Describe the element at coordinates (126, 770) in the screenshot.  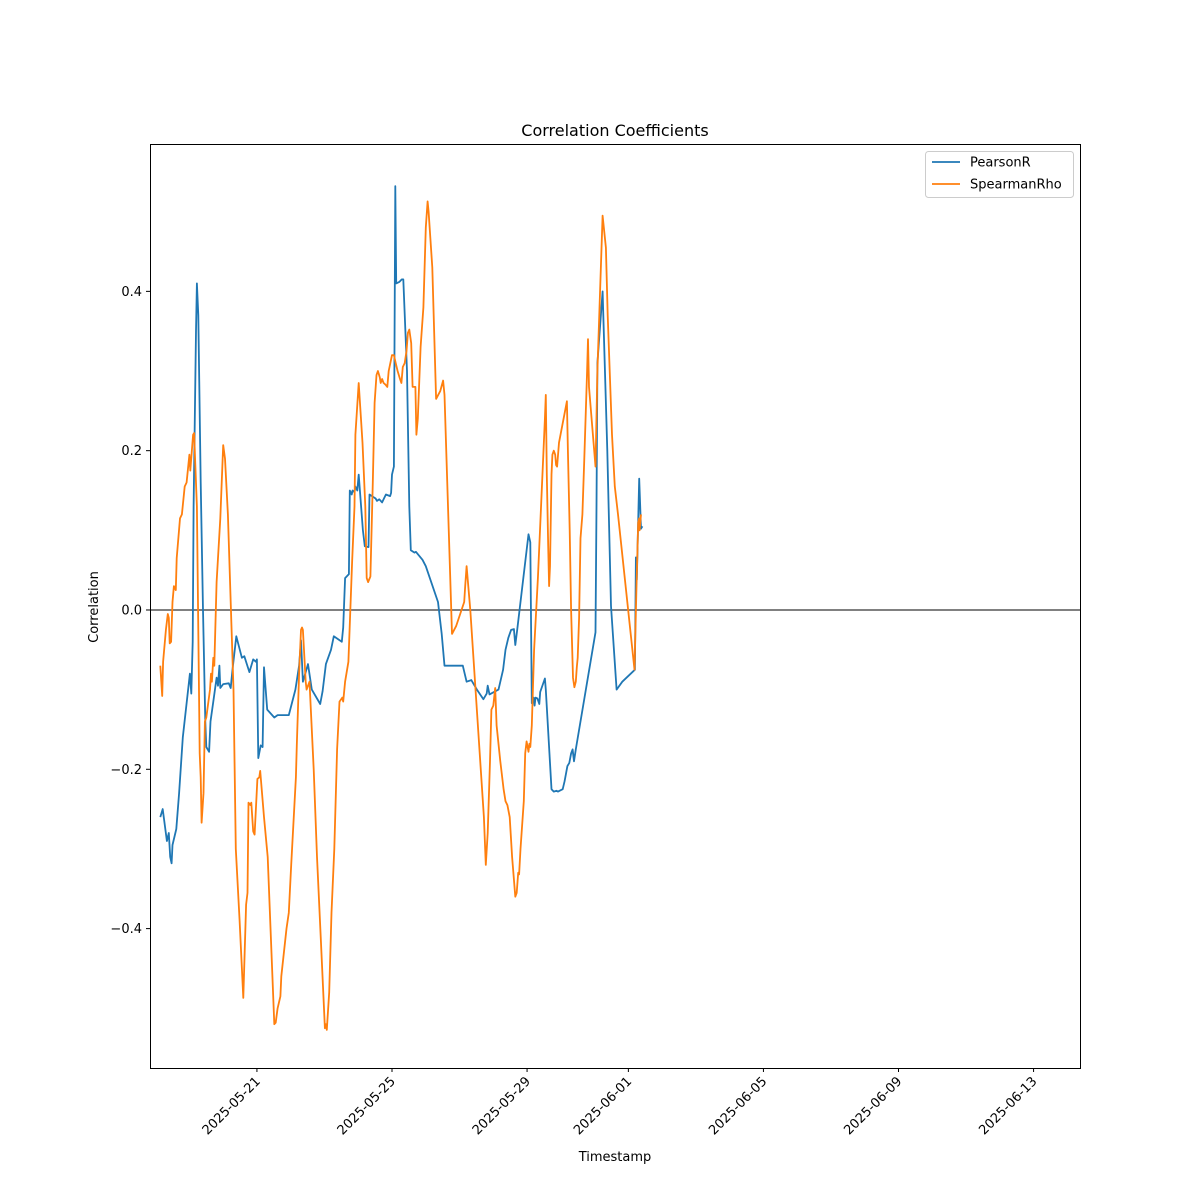
I see `y-tick-label: −0.2` at that location.